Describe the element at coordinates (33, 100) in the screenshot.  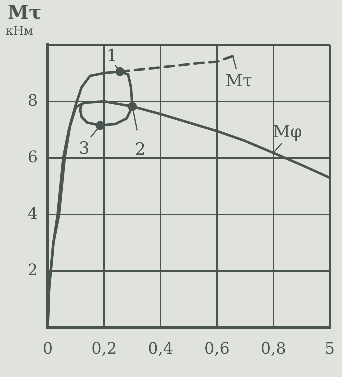
I see `y-tick-label: 8` at that location.